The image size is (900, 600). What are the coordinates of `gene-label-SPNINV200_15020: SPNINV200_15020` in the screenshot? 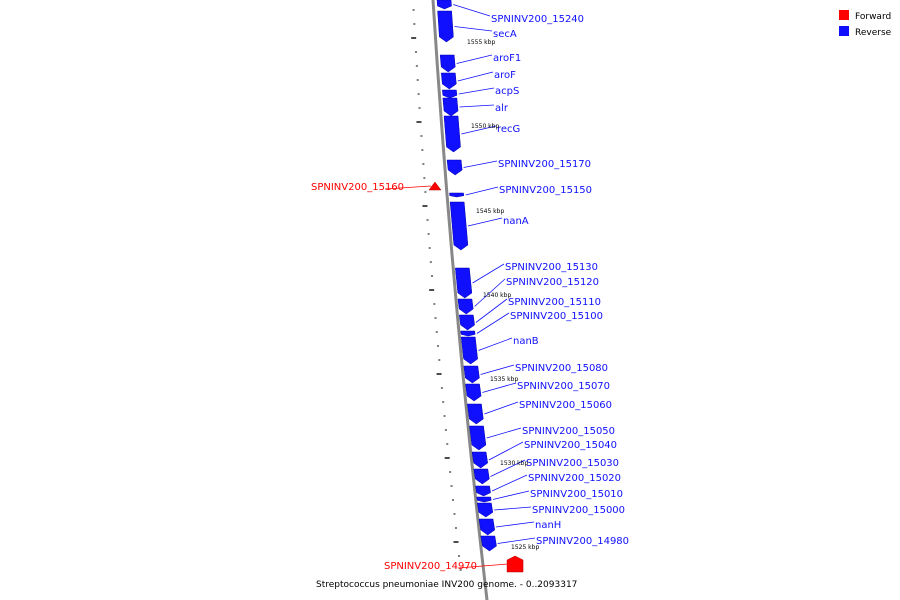 It's located at (574, 478).